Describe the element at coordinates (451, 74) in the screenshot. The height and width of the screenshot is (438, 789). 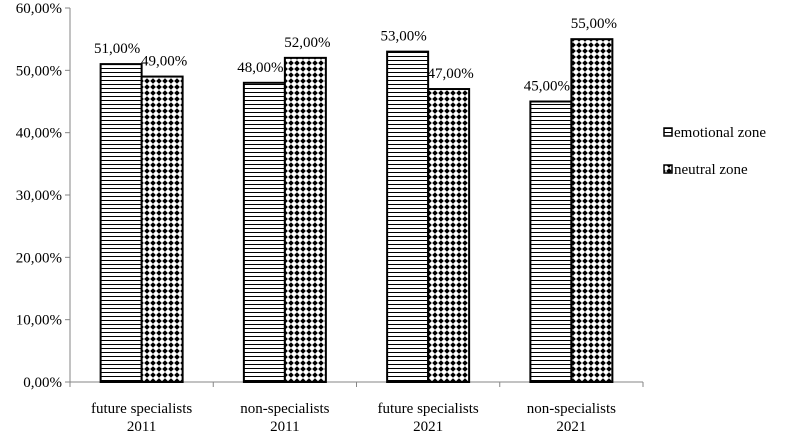
I see `data-label: 47,00%` at that location.